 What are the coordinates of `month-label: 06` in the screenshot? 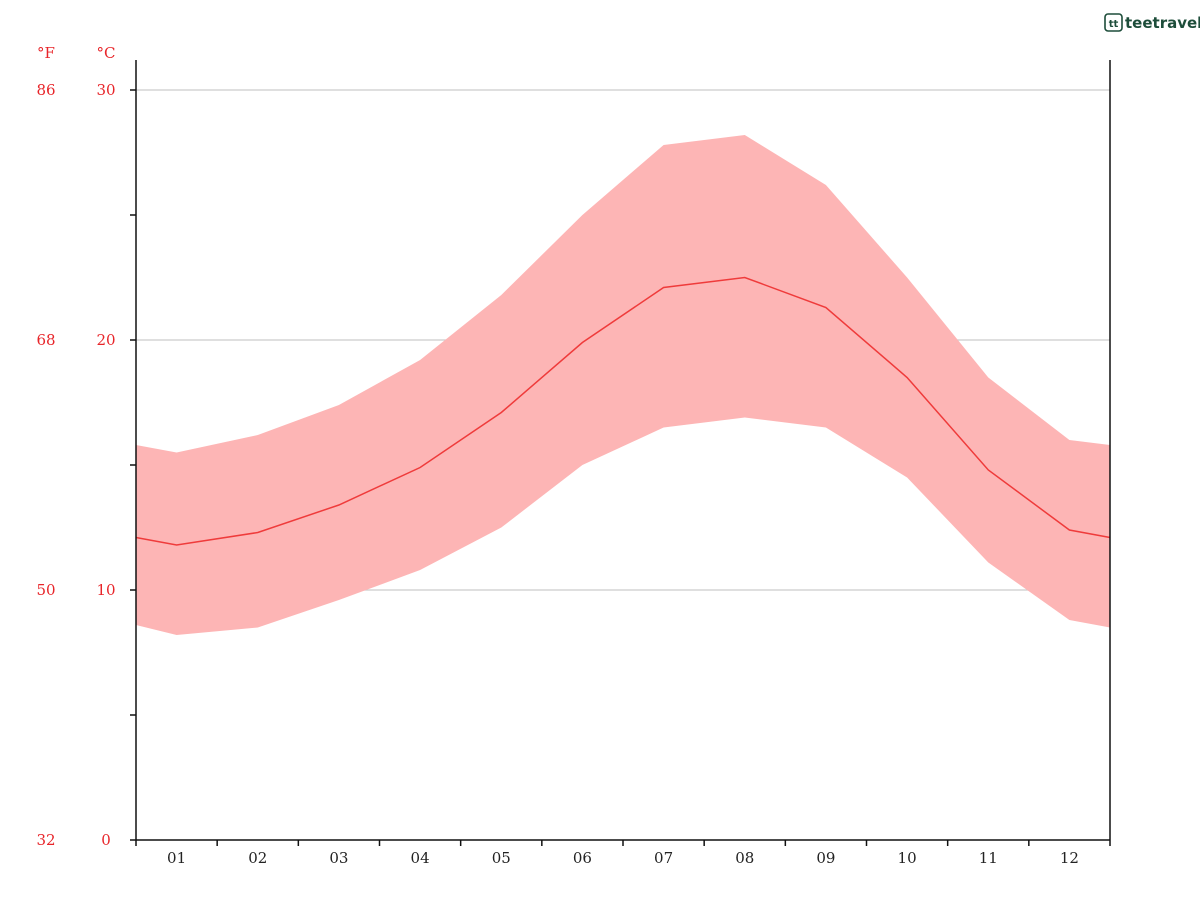 It's located at (582, 858).